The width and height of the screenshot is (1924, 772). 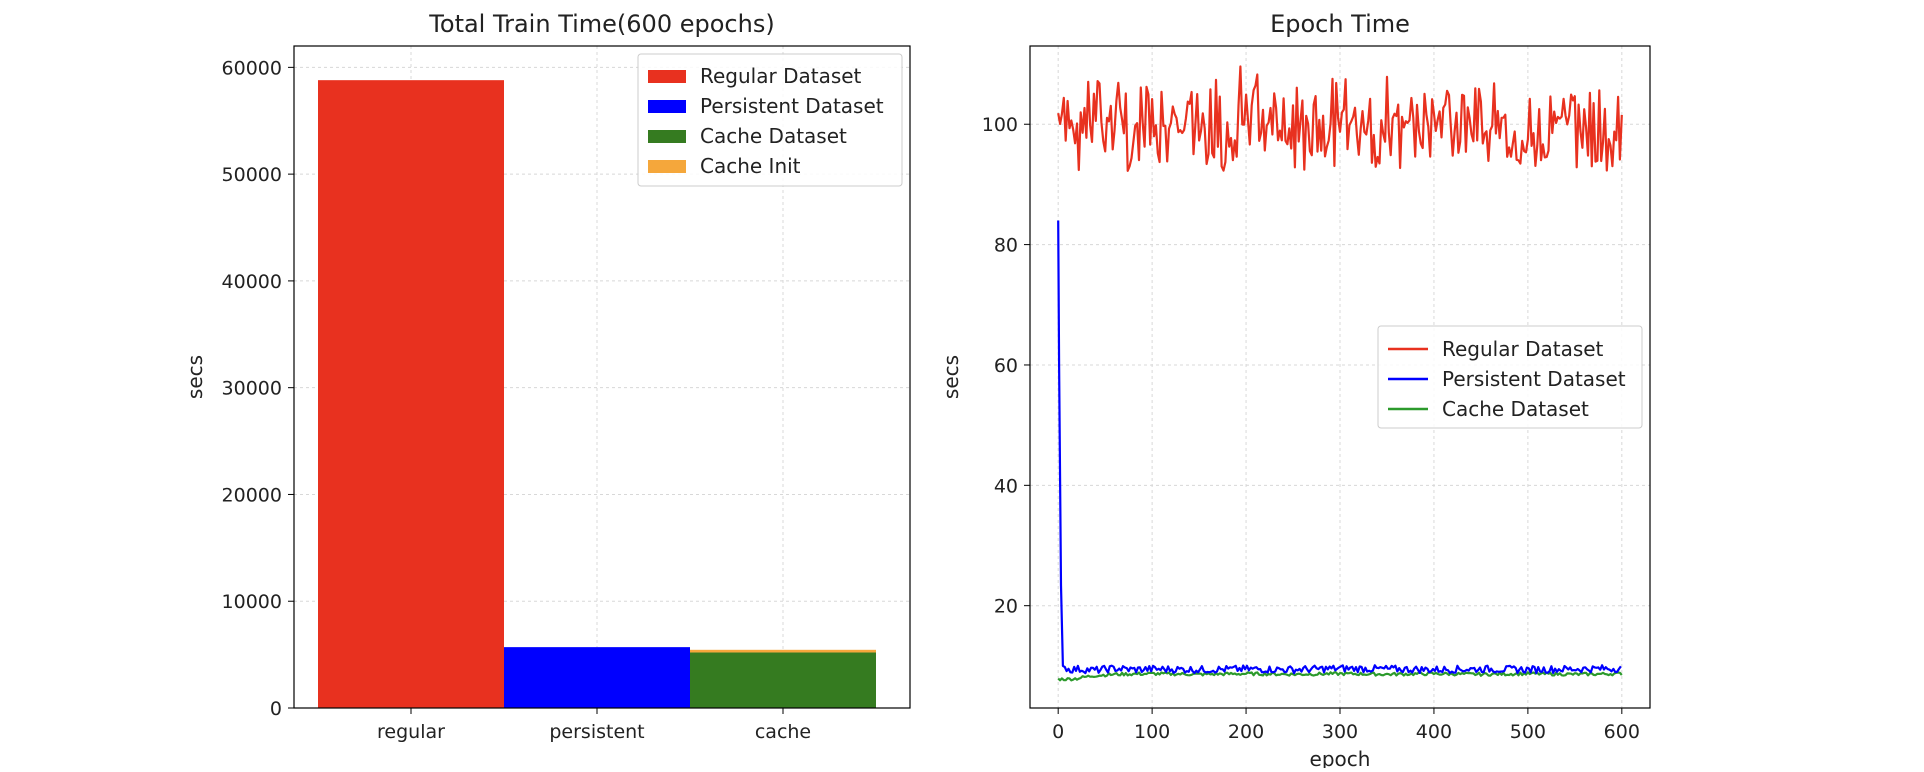 I want to click on chart-title: Total Train Time(600 epochs), so click(x=601, y=24).